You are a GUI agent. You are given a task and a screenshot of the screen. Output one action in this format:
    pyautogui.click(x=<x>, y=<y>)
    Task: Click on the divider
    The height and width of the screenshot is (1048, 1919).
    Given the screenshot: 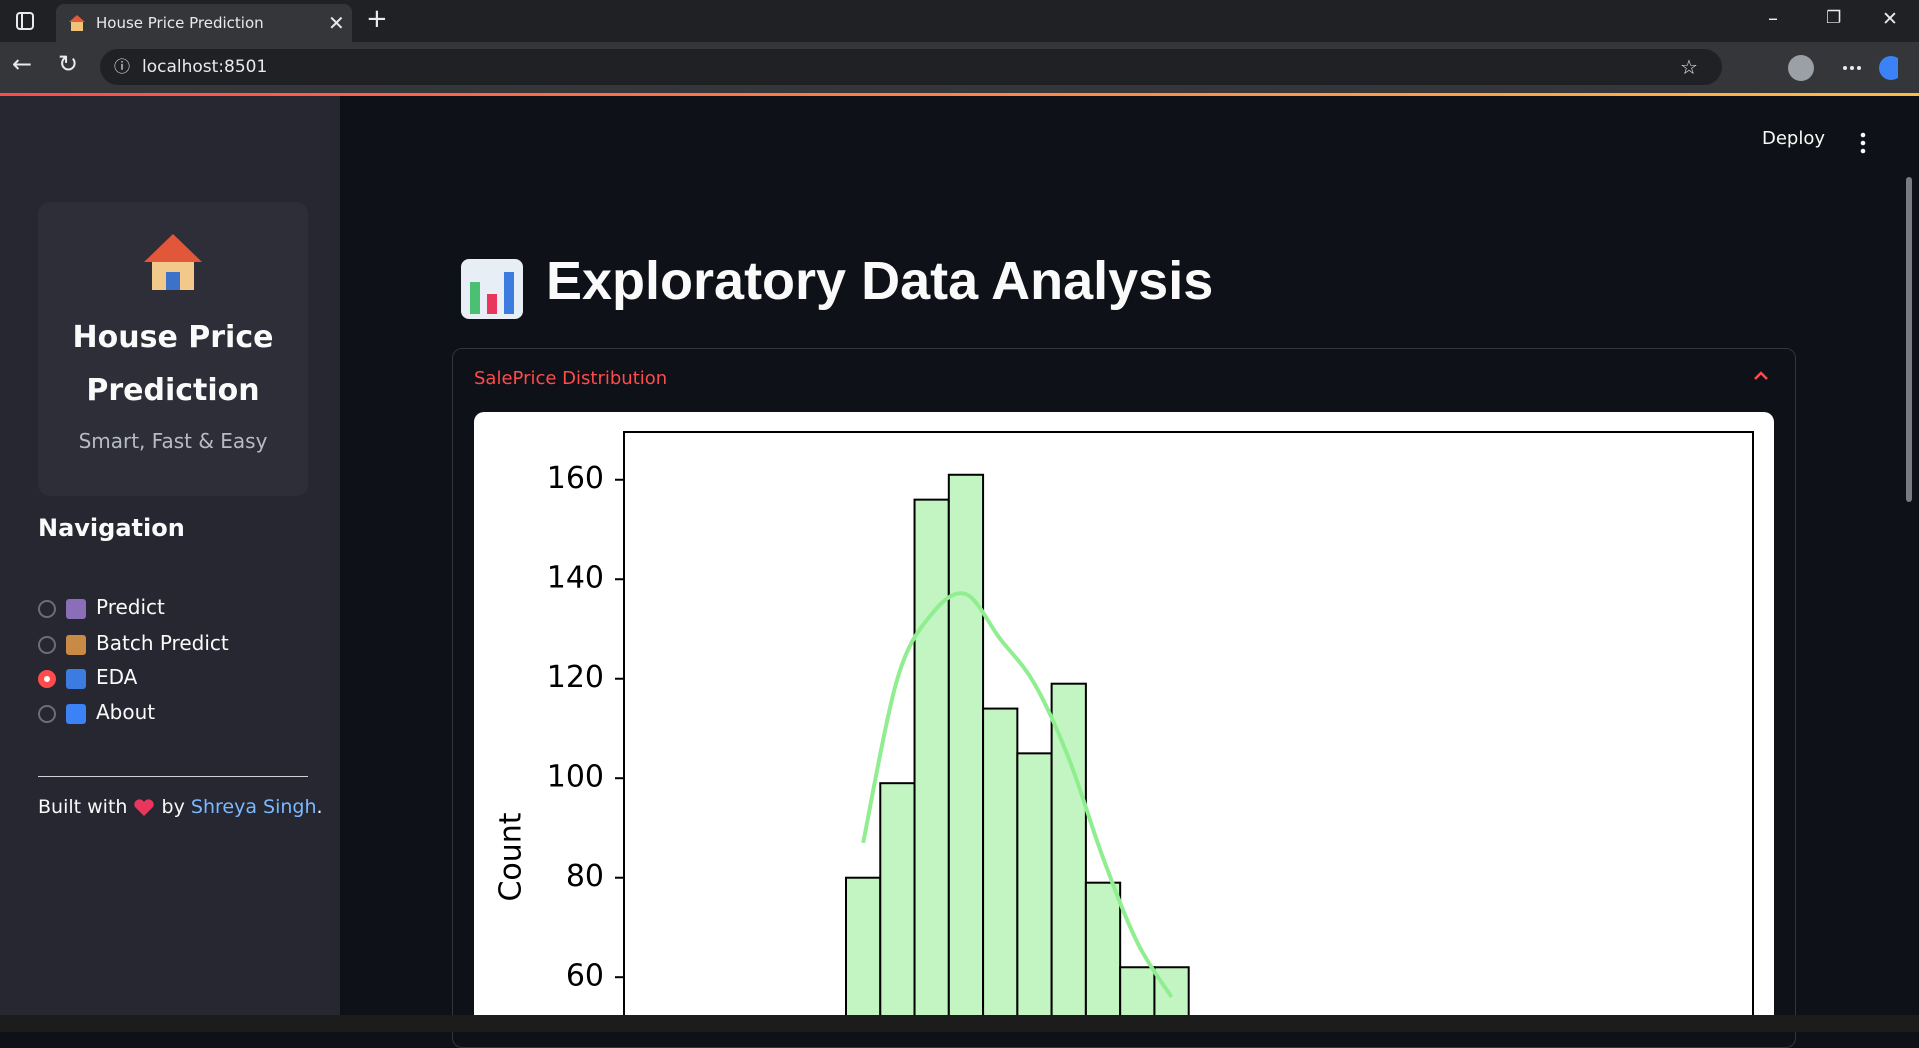 What is the action you would take?
    pyautogui.click(x=173, y=776)
    